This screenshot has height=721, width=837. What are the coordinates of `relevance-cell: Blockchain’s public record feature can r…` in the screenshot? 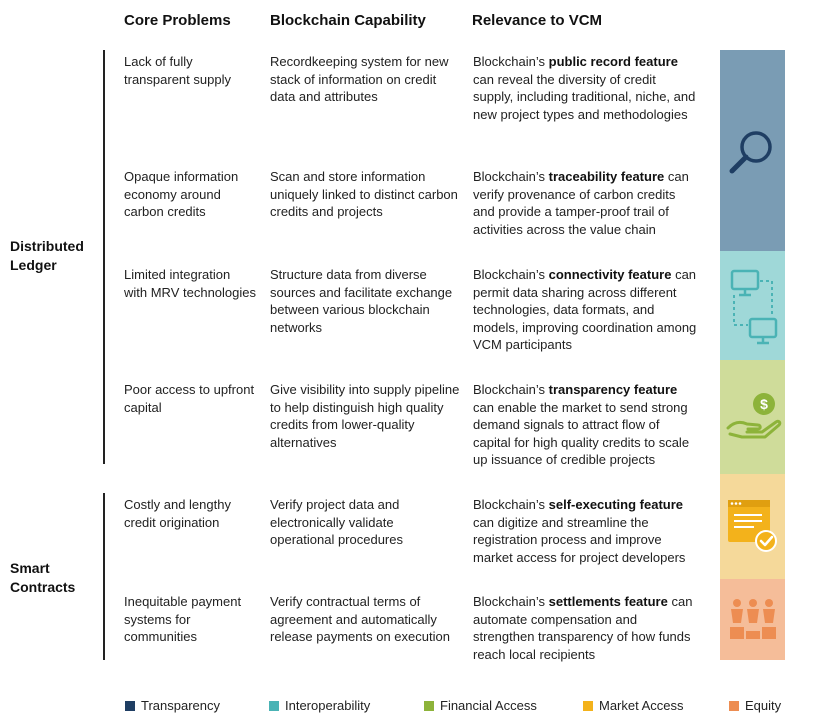 It's located at (584, 88).